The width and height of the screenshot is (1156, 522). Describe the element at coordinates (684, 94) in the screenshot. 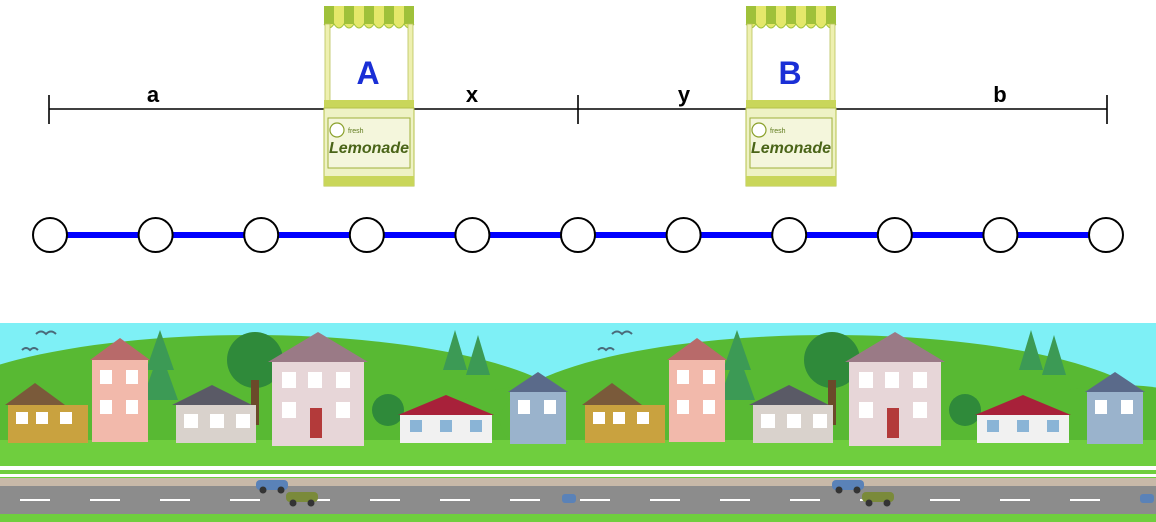

I see `measure-label-y: y` at that location.